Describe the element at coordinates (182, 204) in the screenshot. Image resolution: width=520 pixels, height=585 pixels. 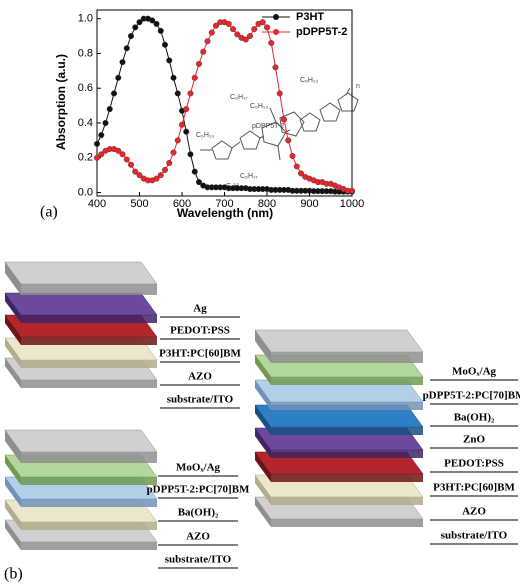
I see `x-tick-label: 600` at that location.